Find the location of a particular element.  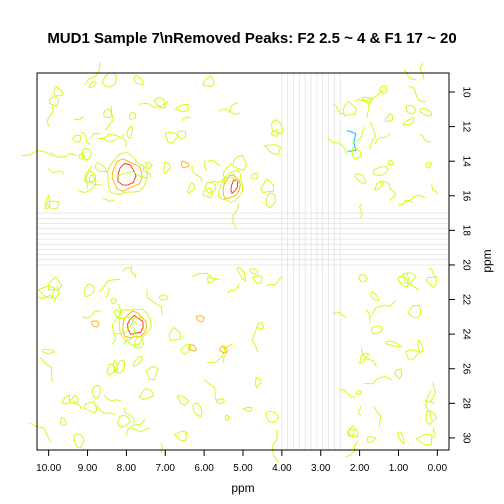

x-tick-label: 1.00 is located at coordinates (399, 468).